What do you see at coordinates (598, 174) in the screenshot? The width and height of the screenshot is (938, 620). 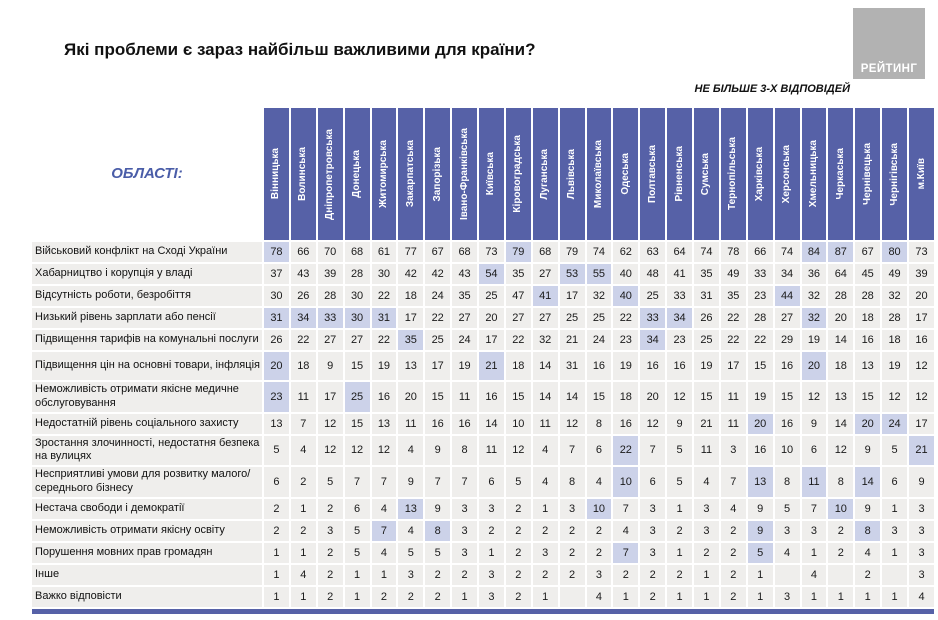 I see `column-header-label: Миколаївська` at bounding box center [598, 174].